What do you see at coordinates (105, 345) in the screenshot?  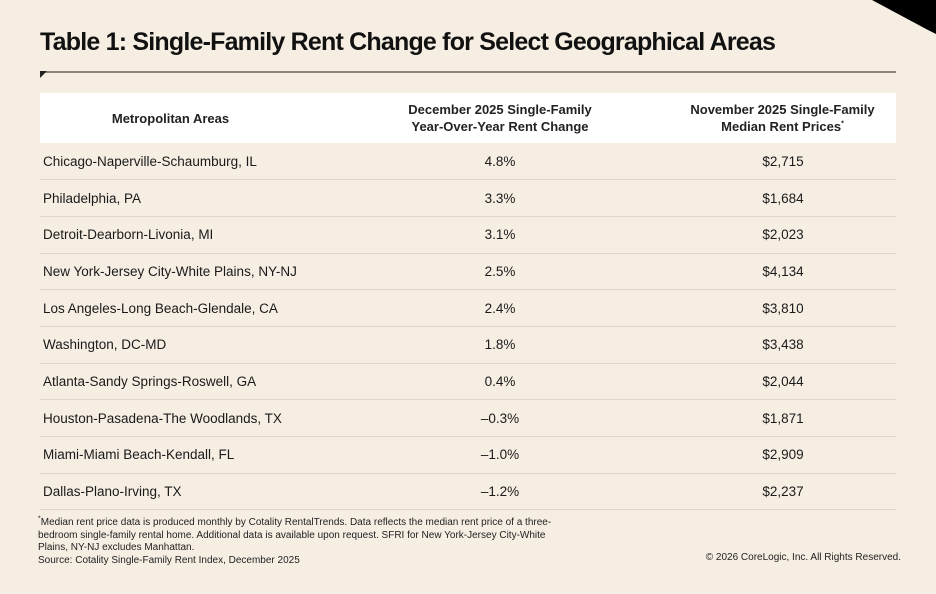 I see `area-cell: Washington, DC-MD` at bounding box center [105, 345].